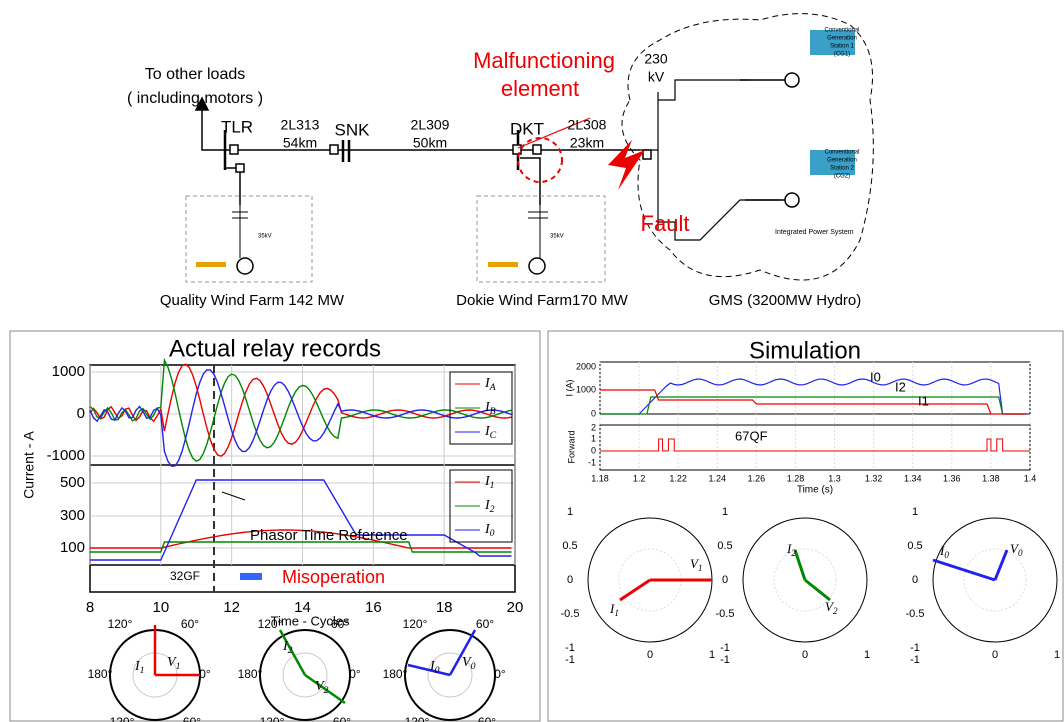 Image resolution: width=1064 pixels, height=722 pixels. What do you see at coordinates (160, 607) in the screenshot?
I see `label: 10` at bounding box center [160, 607].